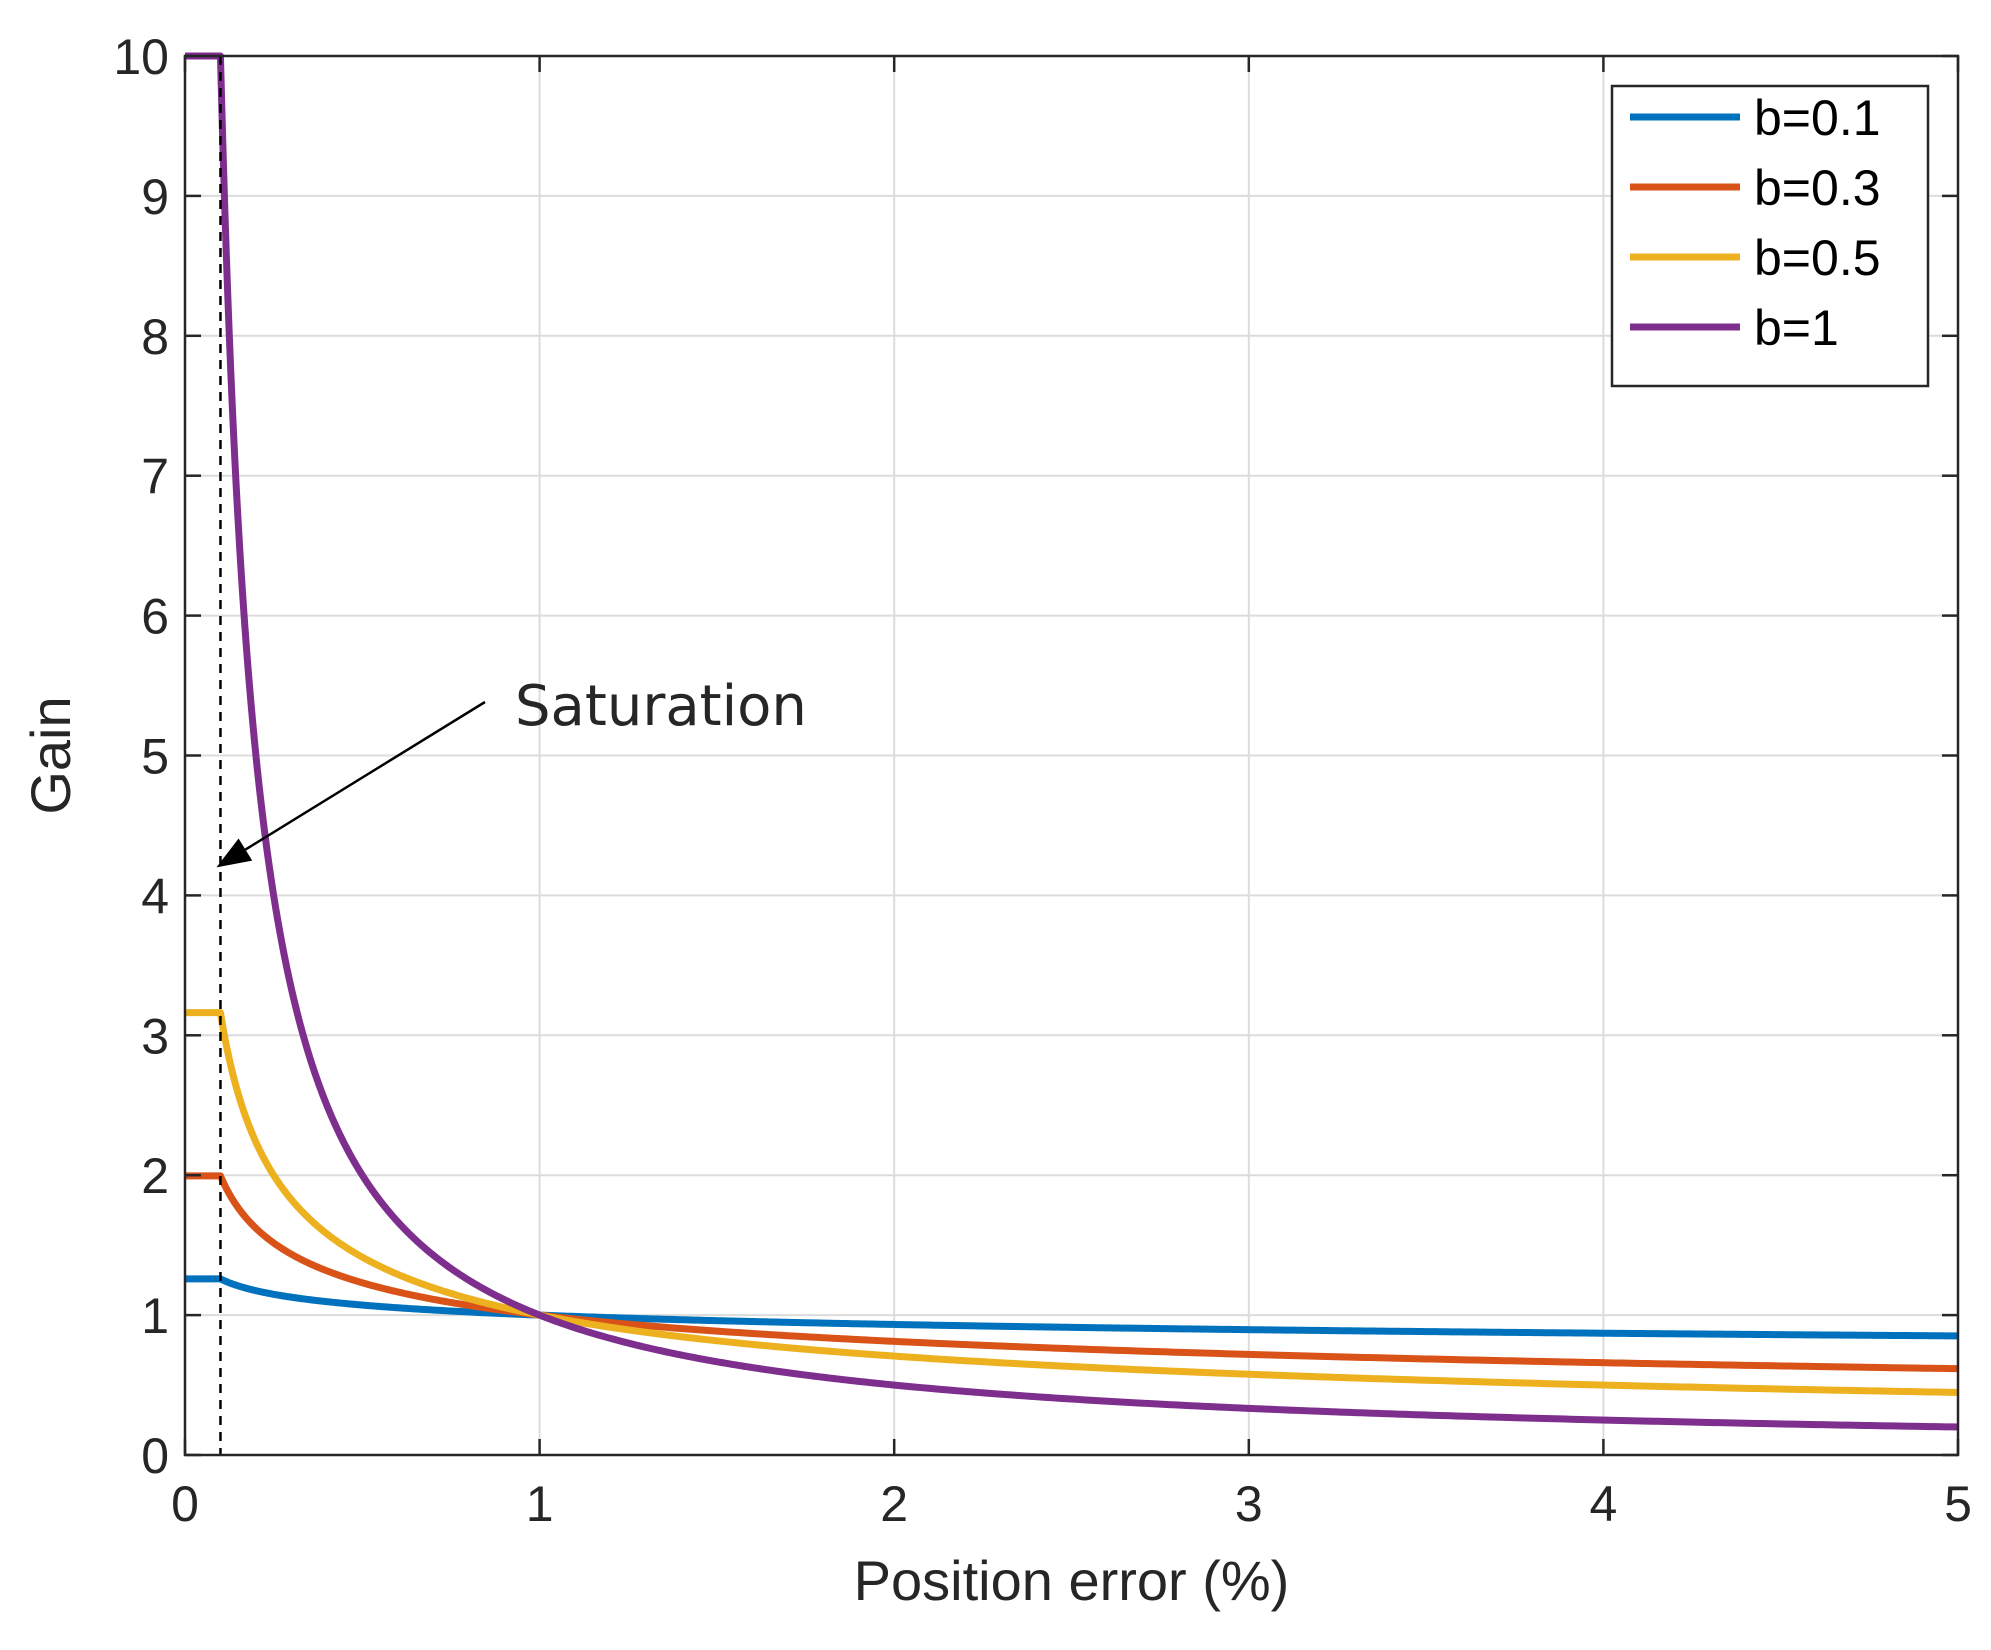 Image resolution: width=1991 pixels, height=1650 pixels. What do you see at coordinates (155, 617) in the screenshot?
I see `y-tick-label: 6` at bounding box center [155, 617].